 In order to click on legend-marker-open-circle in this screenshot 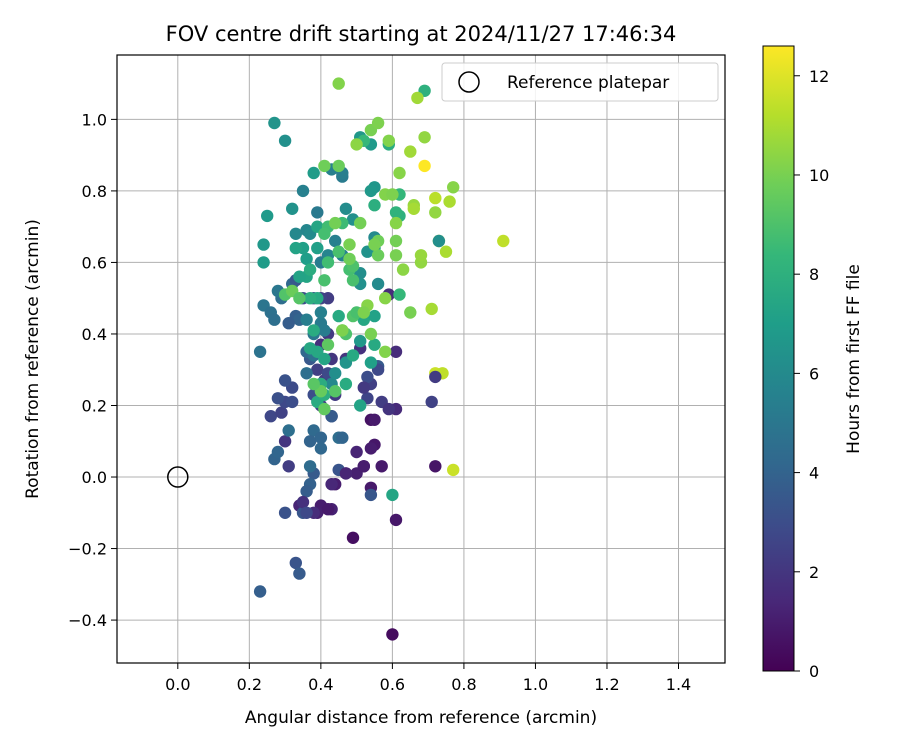, I will do `click(469, 82)`.